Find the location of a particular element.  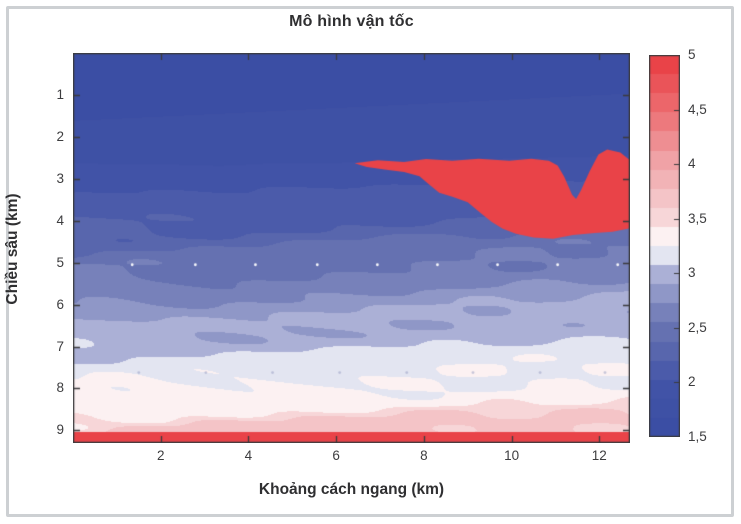

chart-title: Mô hình vận tốc is located at coordinates (351, 21).